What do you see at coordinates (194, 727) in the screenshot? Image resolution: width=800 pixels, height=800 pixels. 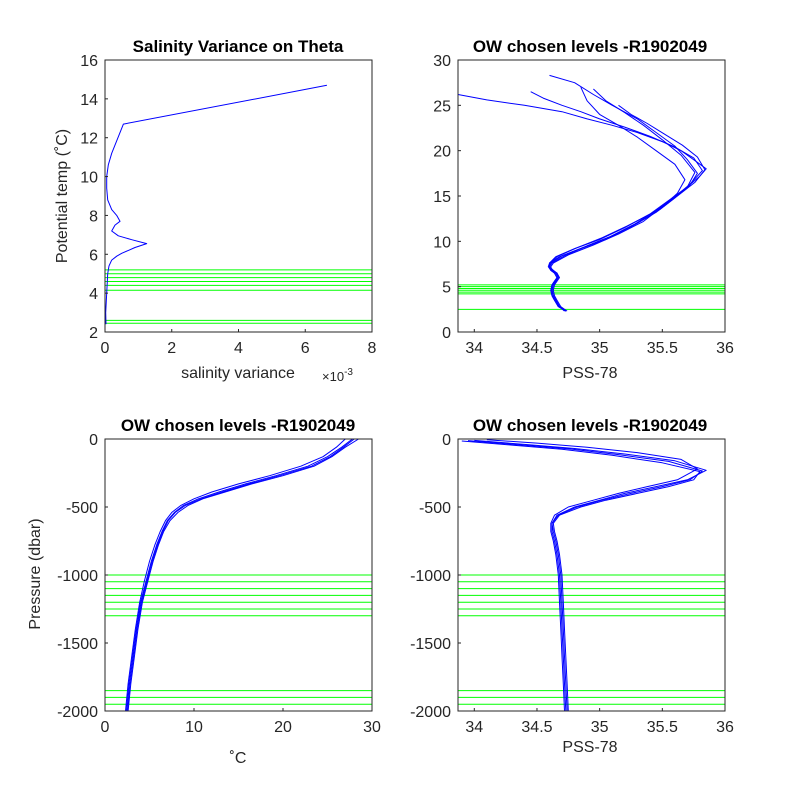 I see `x-tick-label: 10` at bounding box center [194, 727].